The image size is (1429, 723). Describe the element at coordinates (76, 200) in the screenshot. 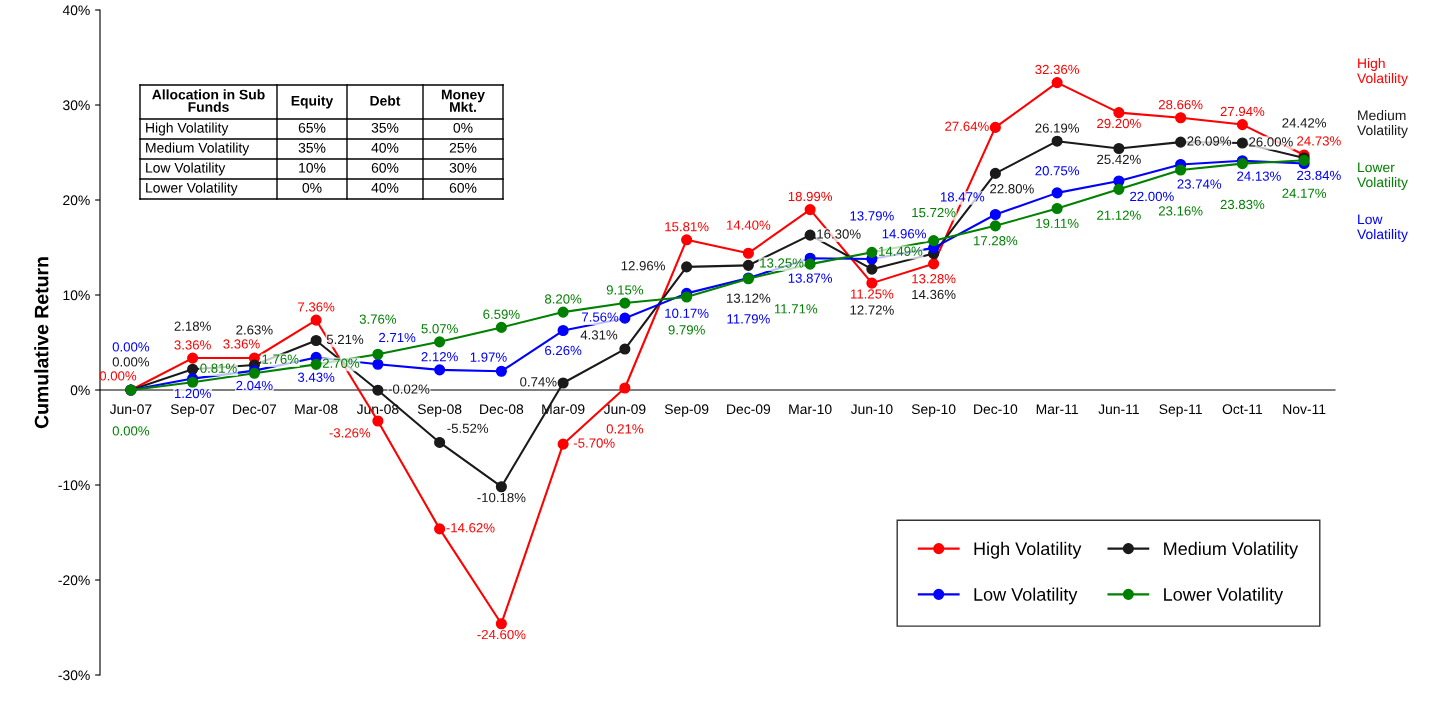

I see `y-tick-label: 20%` at that location.